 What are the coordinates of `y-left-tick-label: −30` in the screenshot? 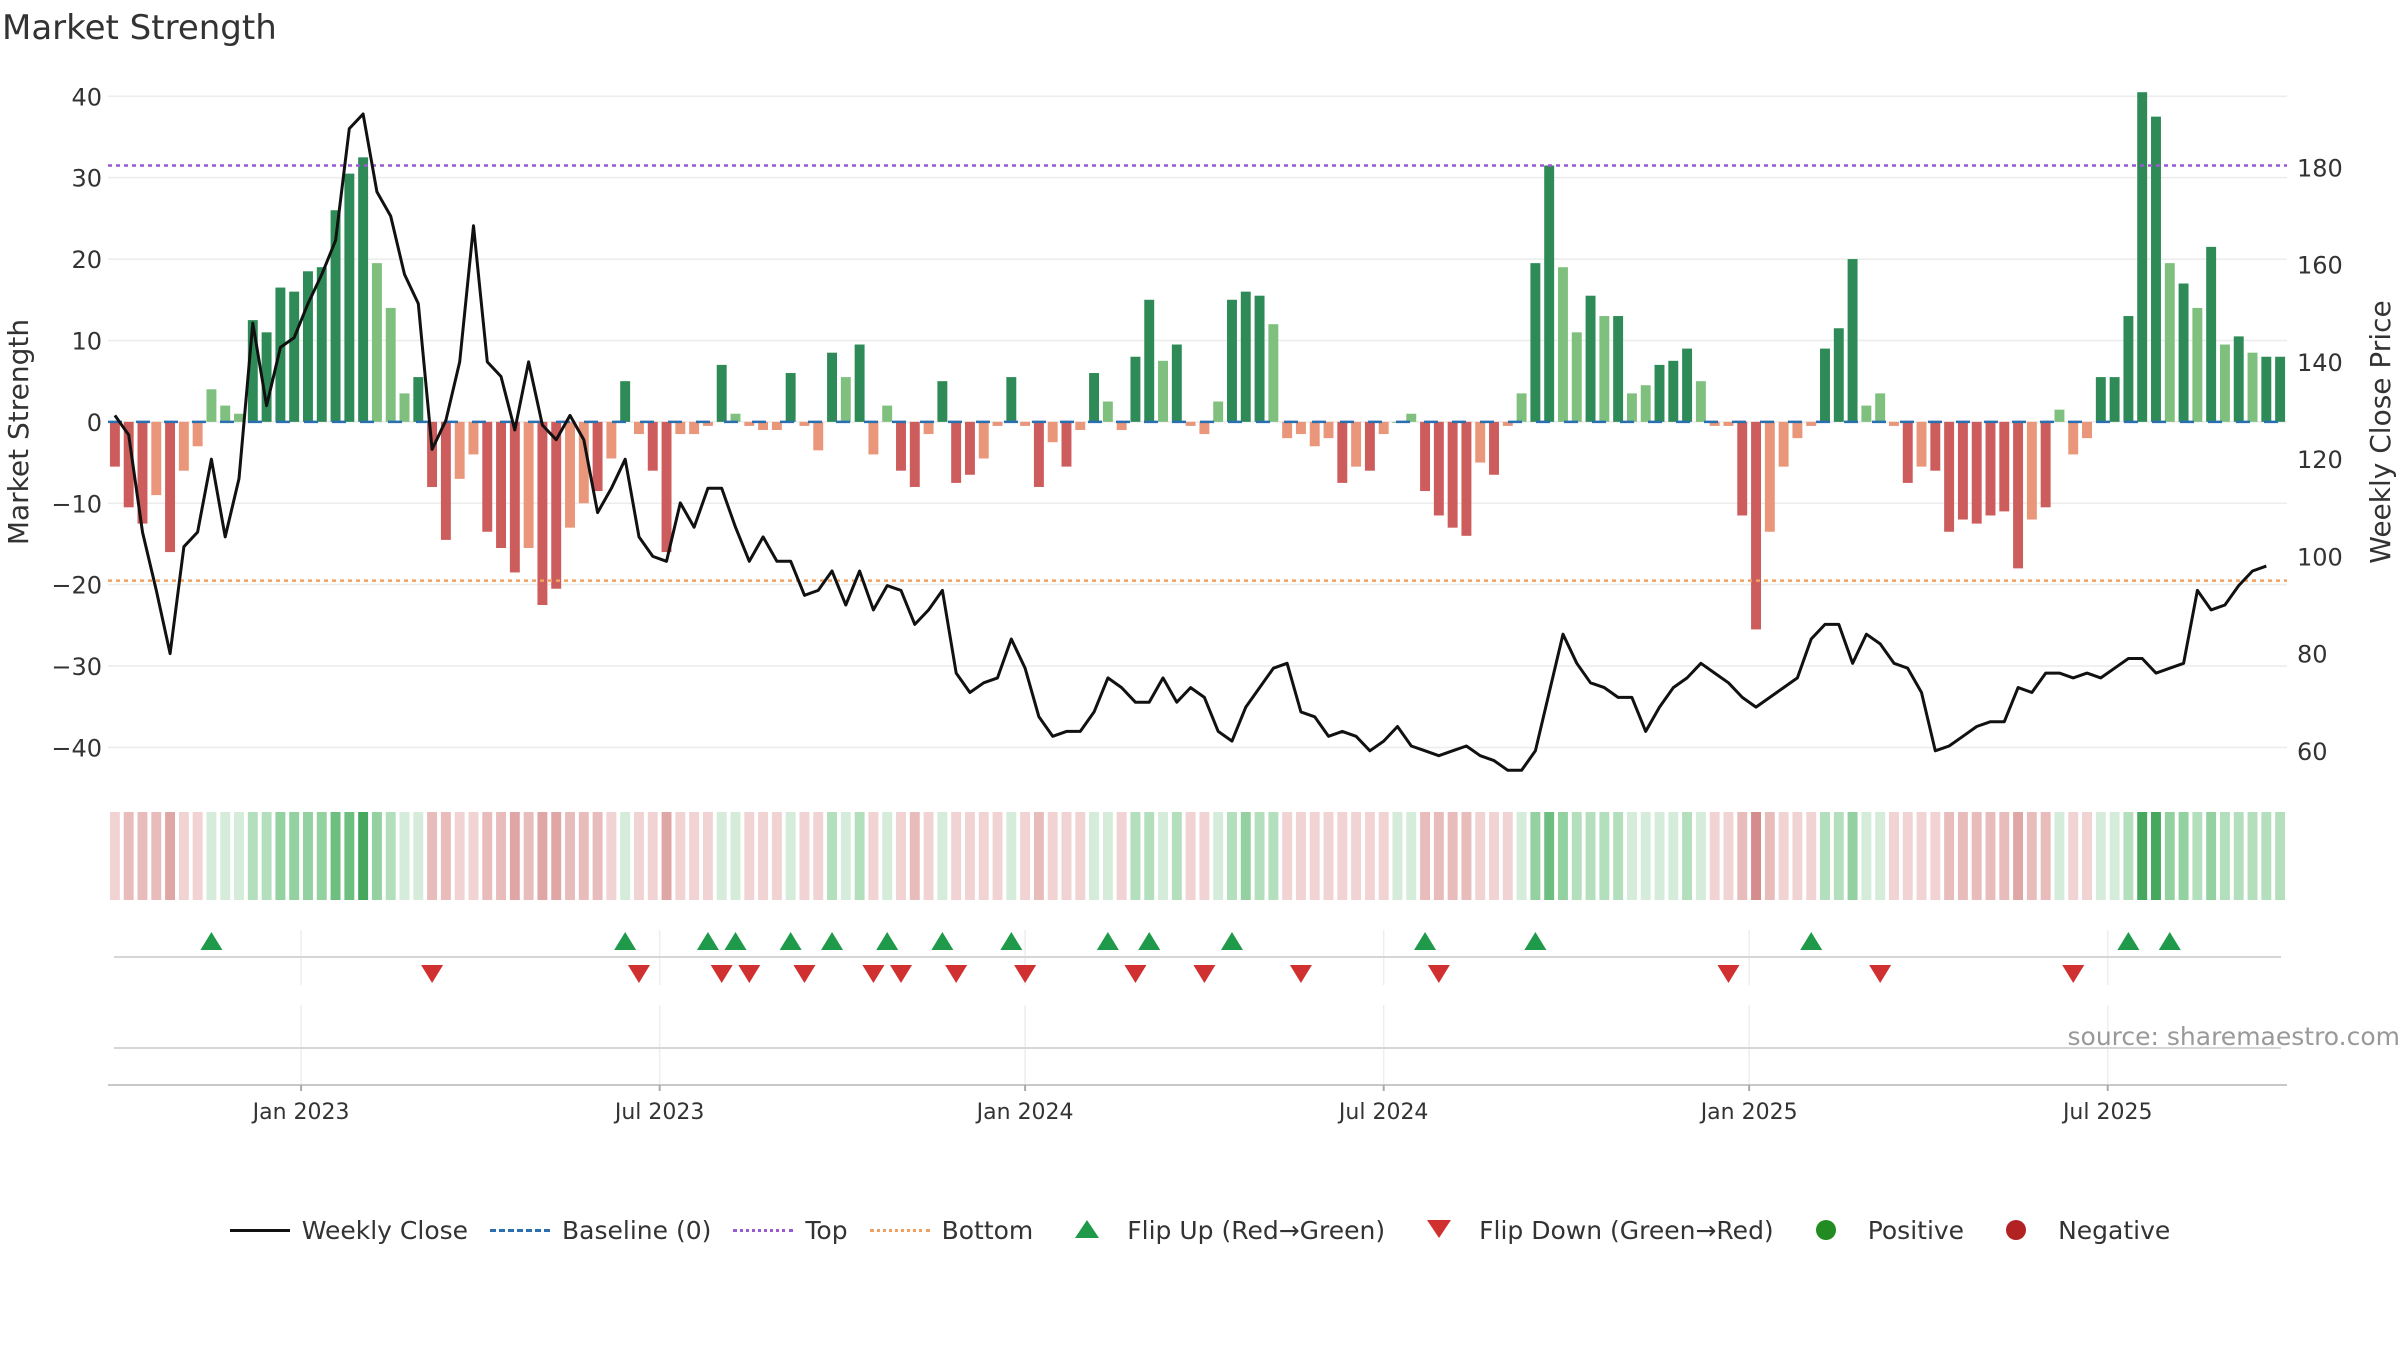 It's located at (76, 667).